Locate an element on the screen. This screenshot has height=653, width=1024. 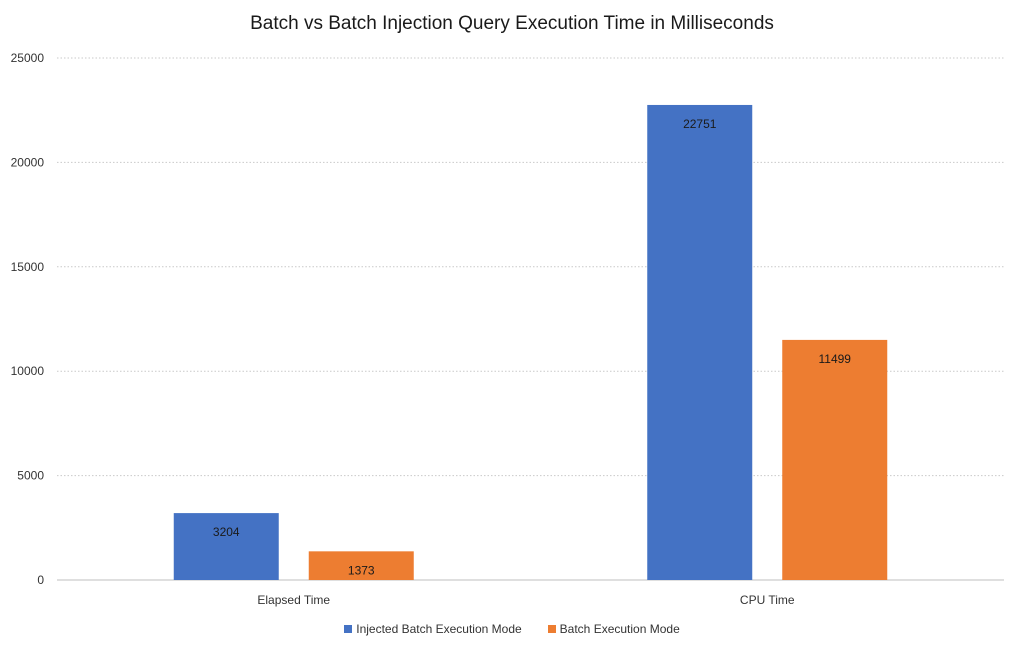
legend-swatch-injected is located at coordinates (348, 629).